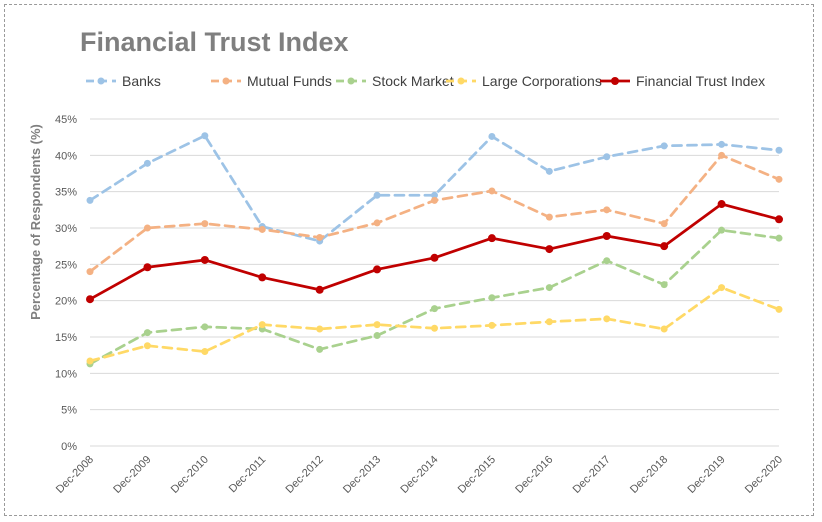 This screenshot has width=822, height=522. What do you see at coordinates (248, 475) in the screenshot?
I see `x-tick-label: Dec-2011` at bounding box center [248, 475].